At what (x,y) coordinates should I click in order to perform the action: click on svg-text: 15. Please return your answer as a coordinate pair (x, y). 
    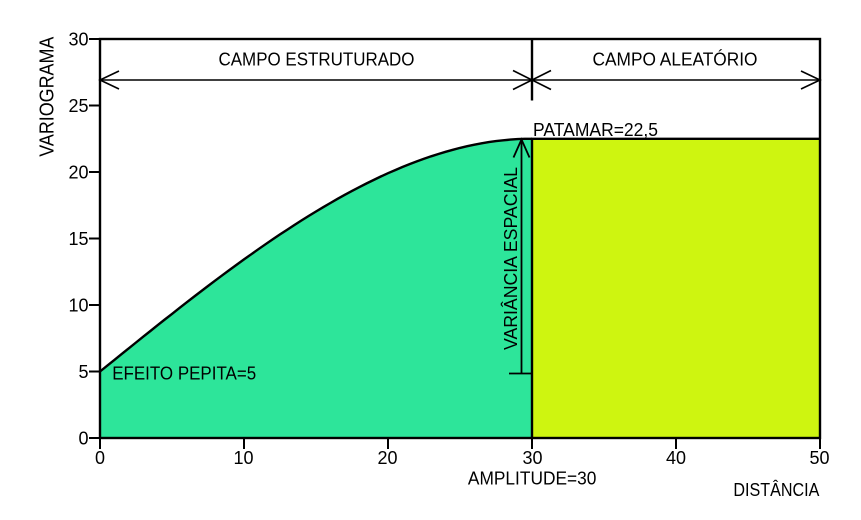
    Looking at the image, I should click on (78, 239).